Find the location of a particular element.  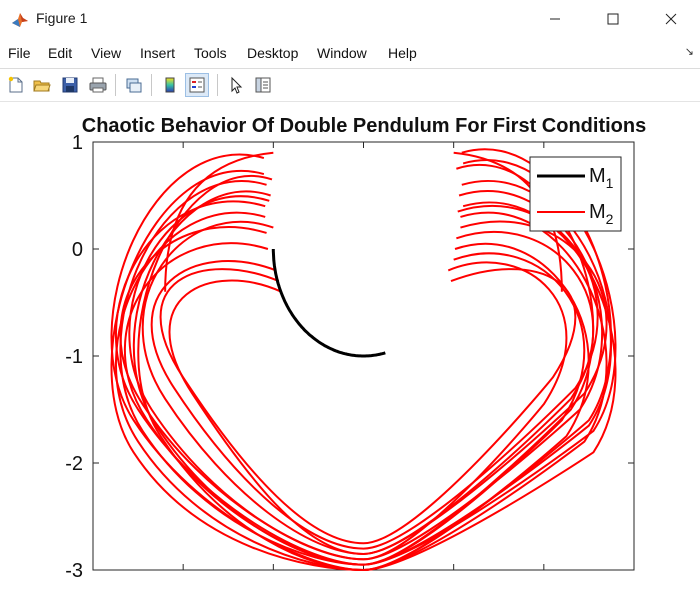

open-file-button is located at coordinates (42, 85).